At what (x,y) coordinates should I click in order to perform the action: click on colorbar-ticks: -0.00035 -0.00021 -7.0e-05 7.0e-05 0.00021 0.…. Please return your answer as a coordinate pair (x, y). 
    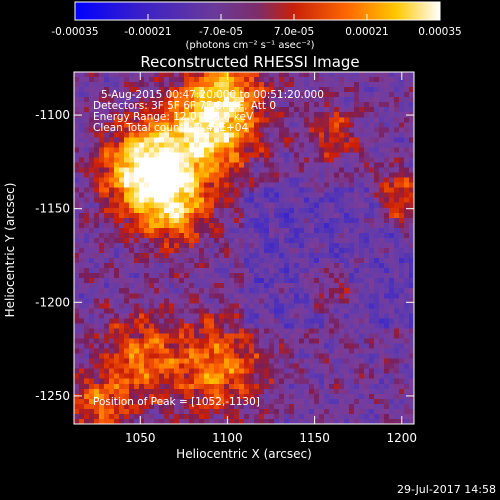
    Looking at the image, I should click on (256, 26).